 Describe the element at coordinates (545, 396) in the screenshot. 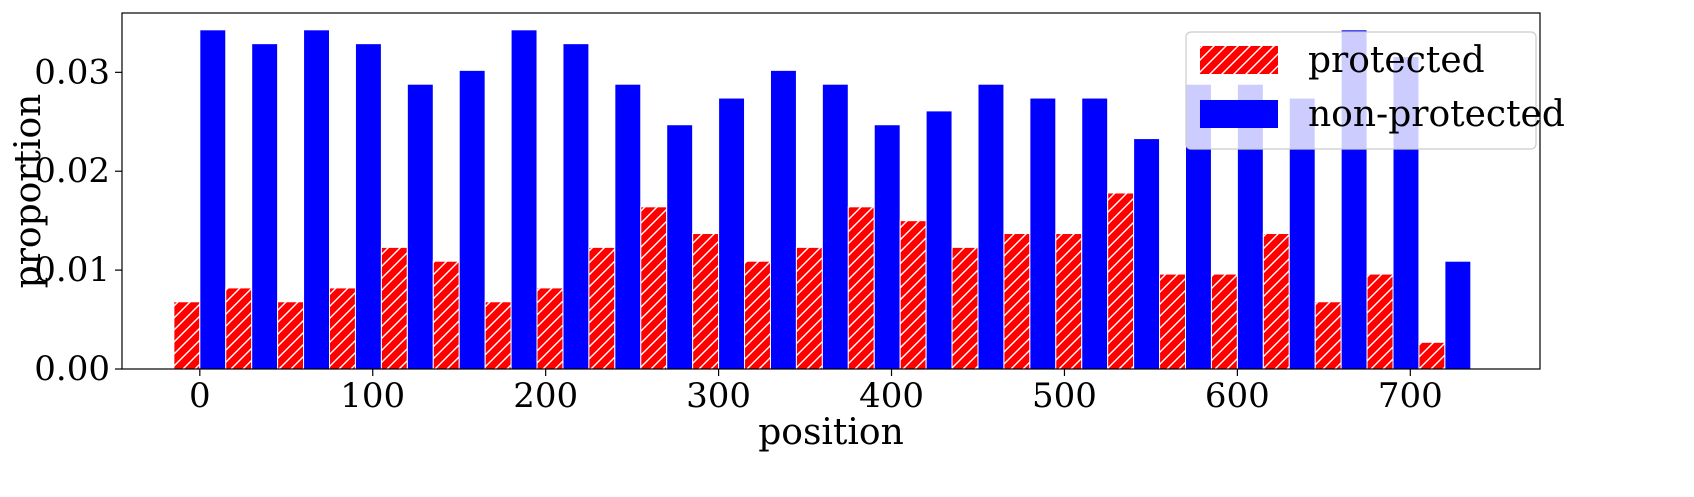

I see `x-tick-label-200: 200` at that location.